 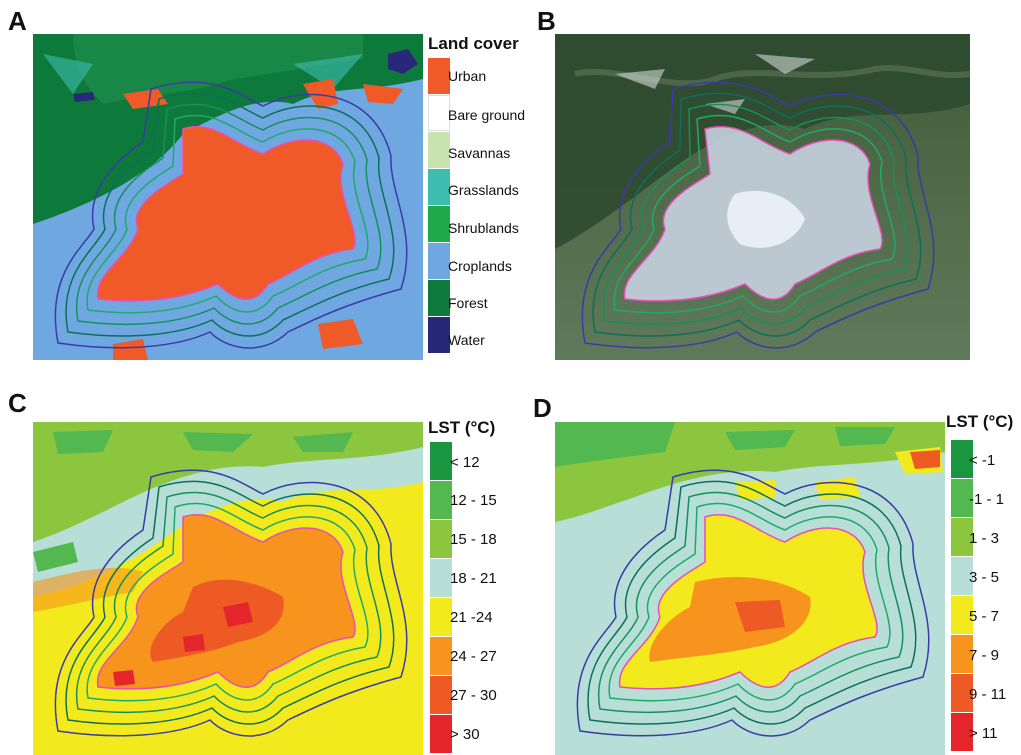 What do you see at coordinates (984, 616) in the screenshot?
I see `legend-label-d-4: 5 - 7` at bounding box center [984, 616].